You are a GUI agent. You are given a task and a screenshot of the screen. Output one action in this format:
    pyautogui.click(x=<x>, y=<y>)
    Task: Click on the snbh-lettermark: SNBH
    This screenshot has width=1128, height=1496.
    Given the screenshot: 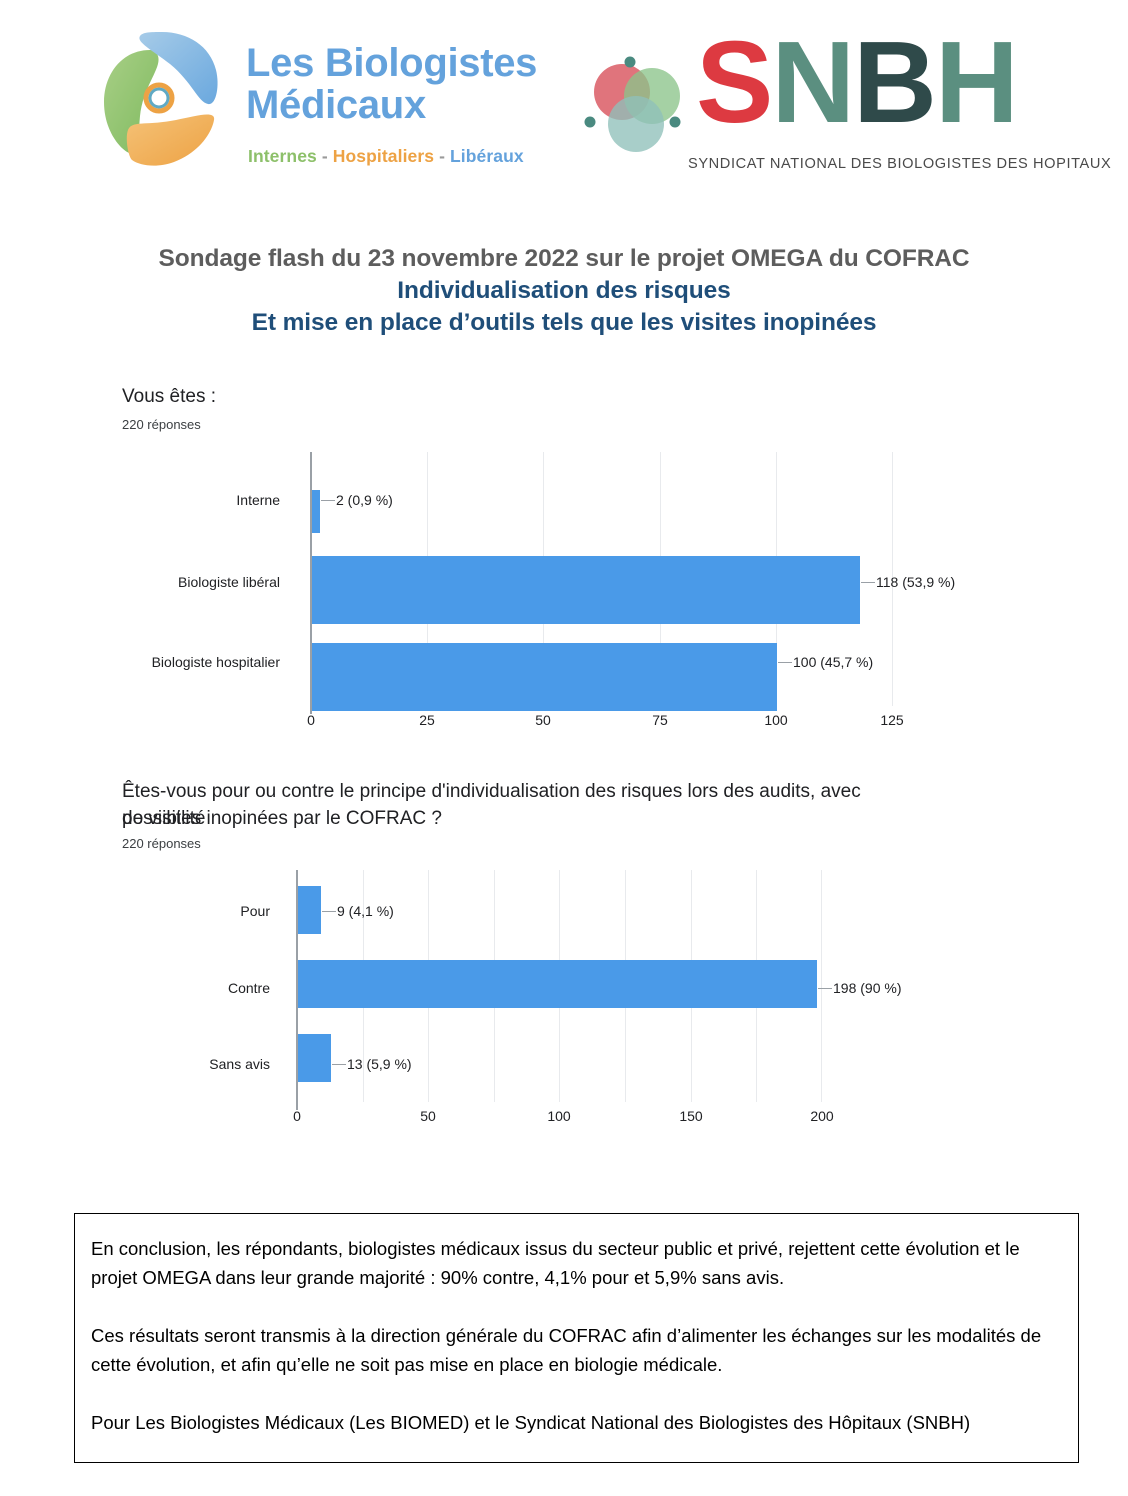 What is the action you would take?
    pyautogui.click(x=857, y=82)
    